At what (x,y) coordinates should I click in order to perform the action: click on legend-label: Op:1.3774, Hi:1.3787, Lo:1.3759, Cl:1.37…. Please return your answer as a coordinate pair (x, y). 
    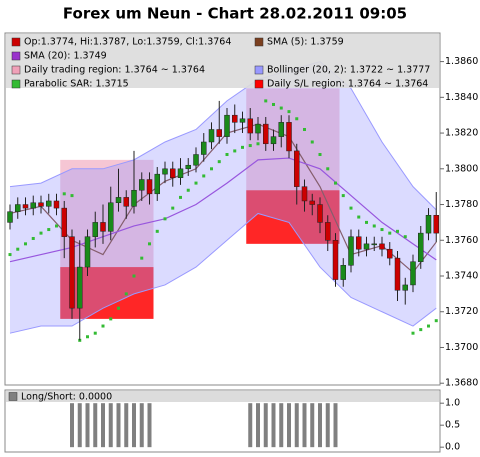
    Looking at the image, I should click on (127, 42).